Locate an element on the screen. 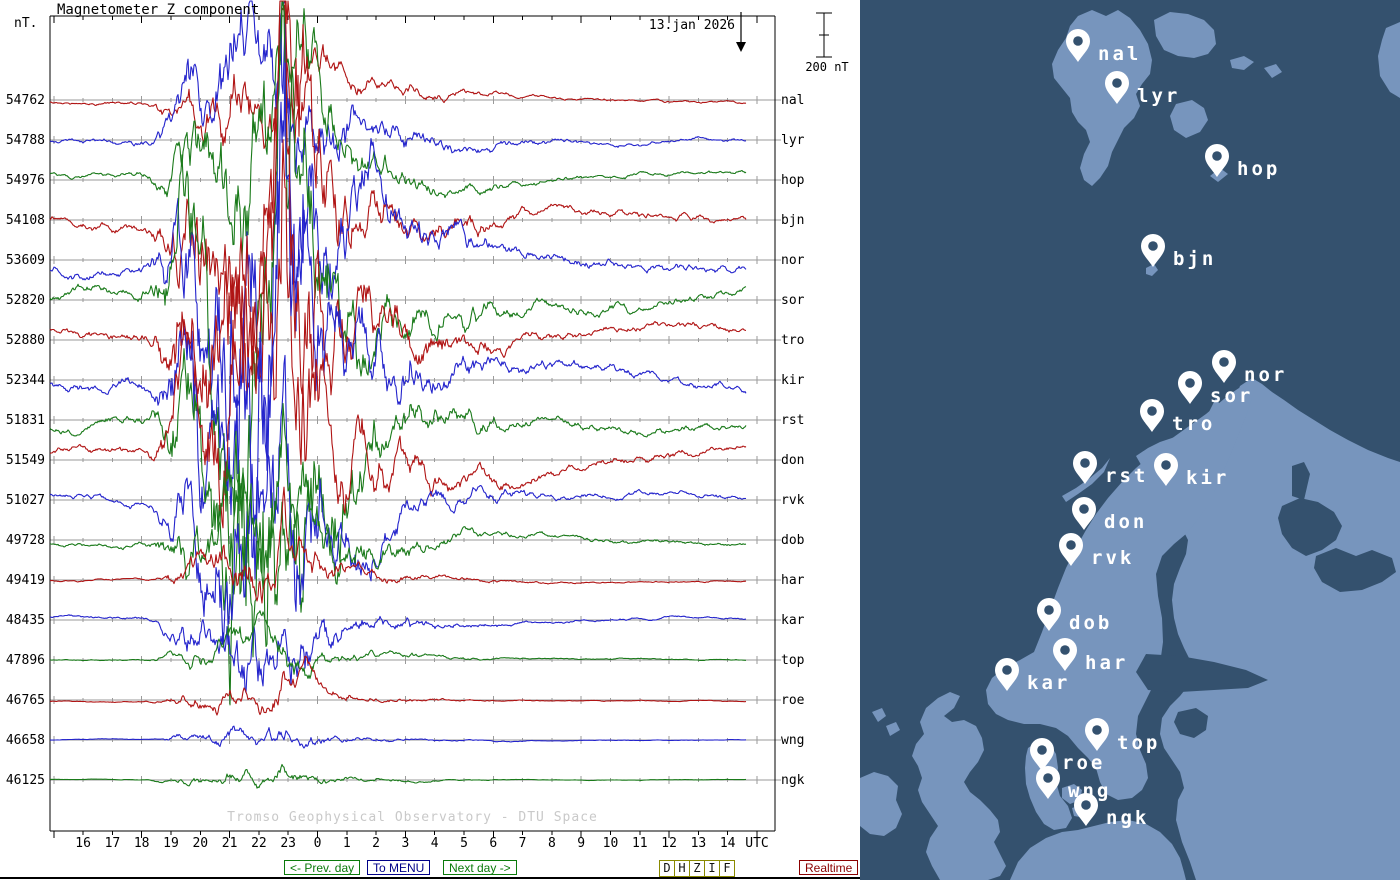 The height and width of the screenshot is (880, 1400). station-pin-har: har is located at coordinates (1090, 656).